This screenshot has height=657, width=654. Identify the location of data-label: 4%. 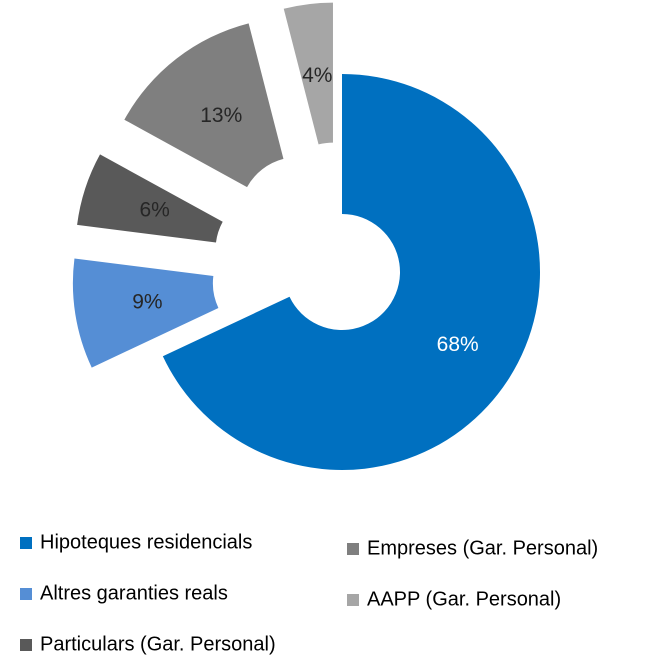
(317, 75).